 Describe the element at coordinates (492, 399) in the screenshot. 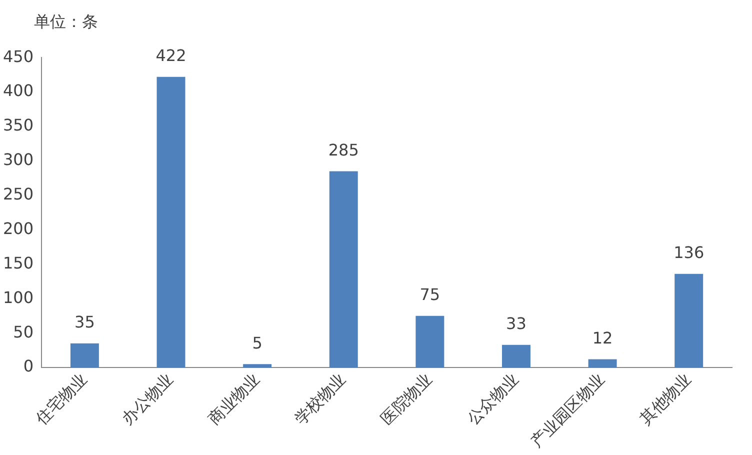

I see `x-tick-label: 公众物业` at that location.